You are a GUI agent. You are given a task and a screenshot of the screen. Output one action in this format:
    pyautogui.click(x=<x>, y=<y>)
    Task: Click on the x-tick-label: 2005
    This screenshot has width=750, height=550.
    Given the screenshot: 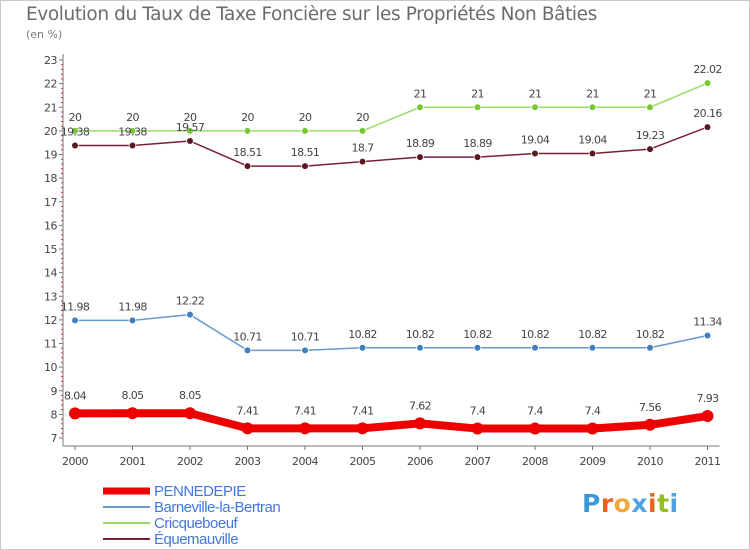 What is the action you would take?
    pyautogui.click(x=363, y=461)
    